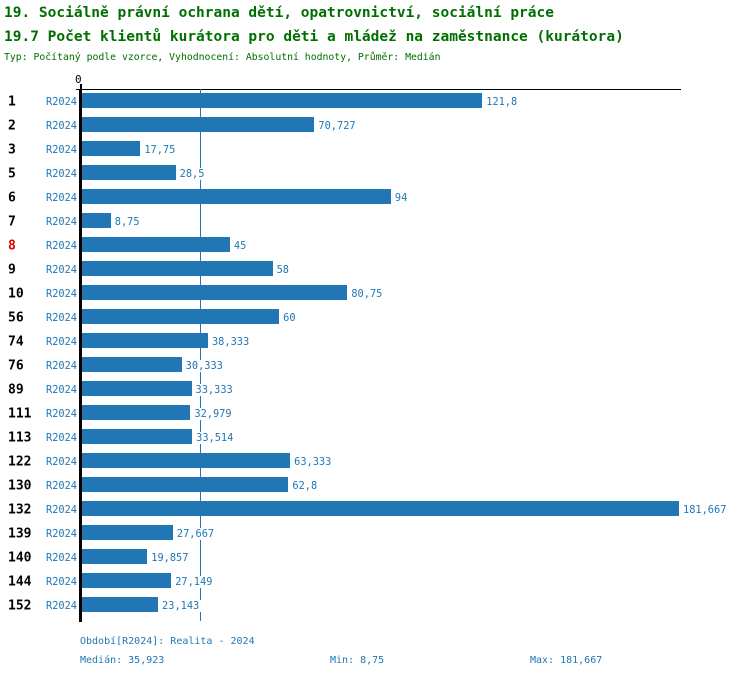  What do you see at coordinates (204, 366) in the screenshot?
I see `bar-value-label: 30,333` at bounding box center [204, 366].